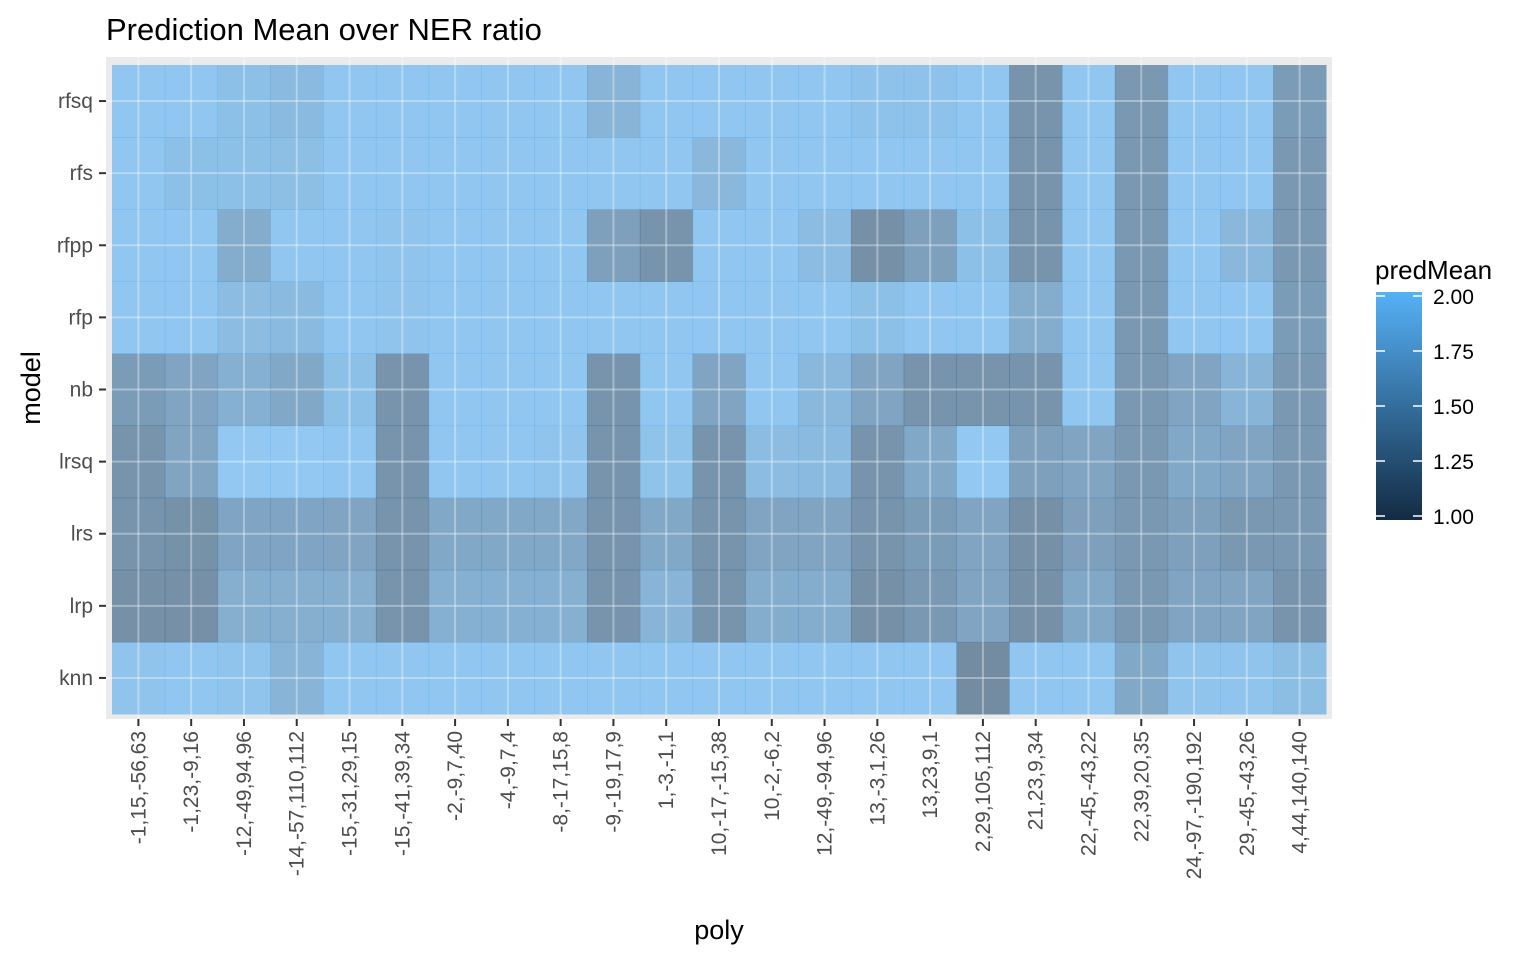 Image resolution: width=1536 pixels, height=965 pixels. Describe the element at coordinates (719, 793) in the screenshot. I see `x-tick-label: 10,-17,-15,38` at that location.